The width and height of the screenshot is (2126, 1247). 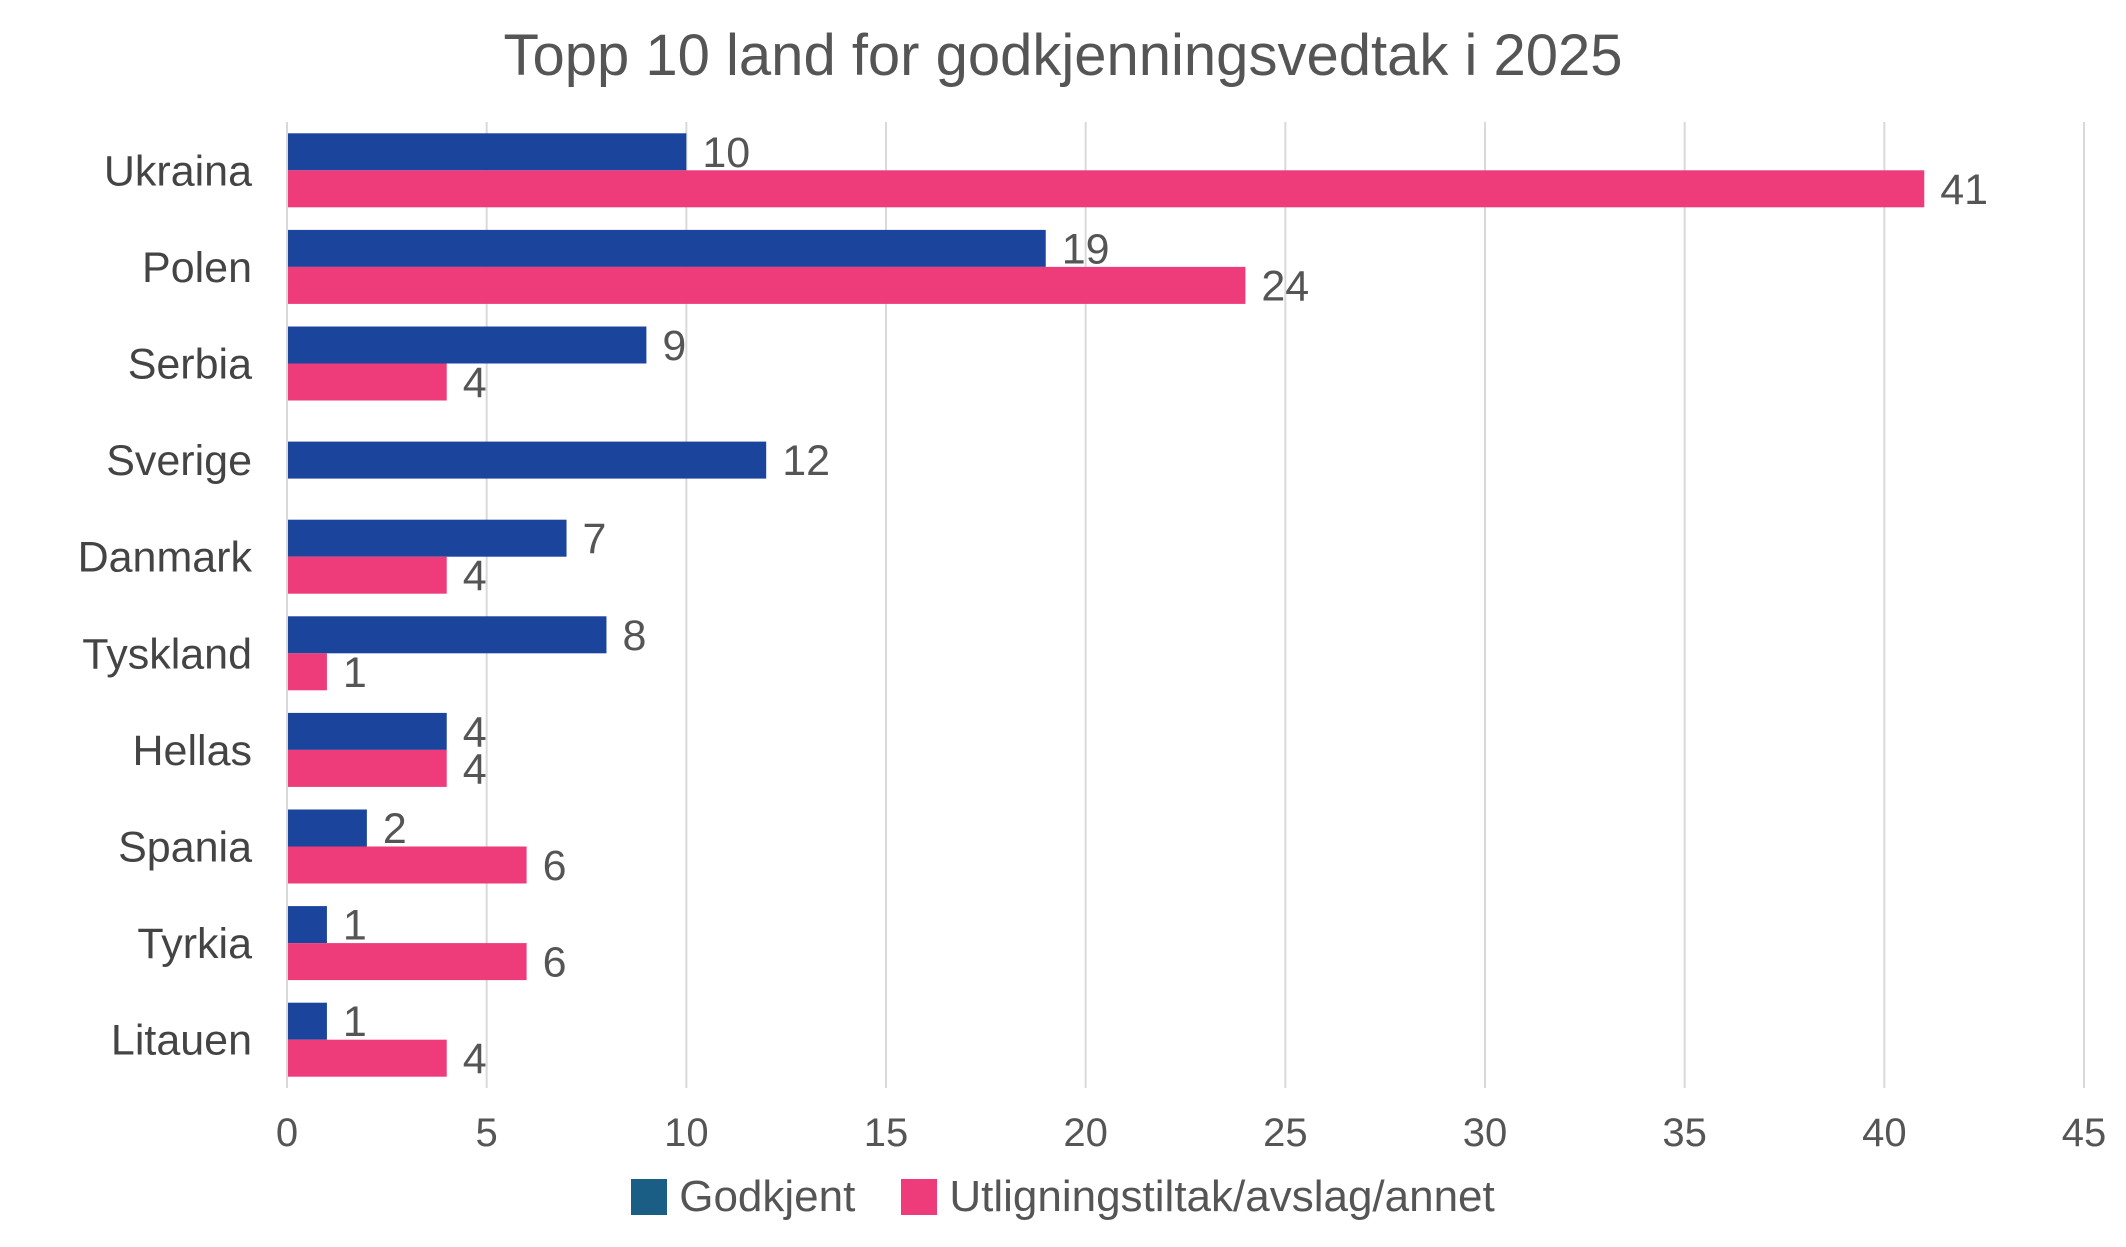 What do you see at coordinates (766, 285) in the screenshot?
I see `bar-polen-s1` at bounding box center [766, 285].